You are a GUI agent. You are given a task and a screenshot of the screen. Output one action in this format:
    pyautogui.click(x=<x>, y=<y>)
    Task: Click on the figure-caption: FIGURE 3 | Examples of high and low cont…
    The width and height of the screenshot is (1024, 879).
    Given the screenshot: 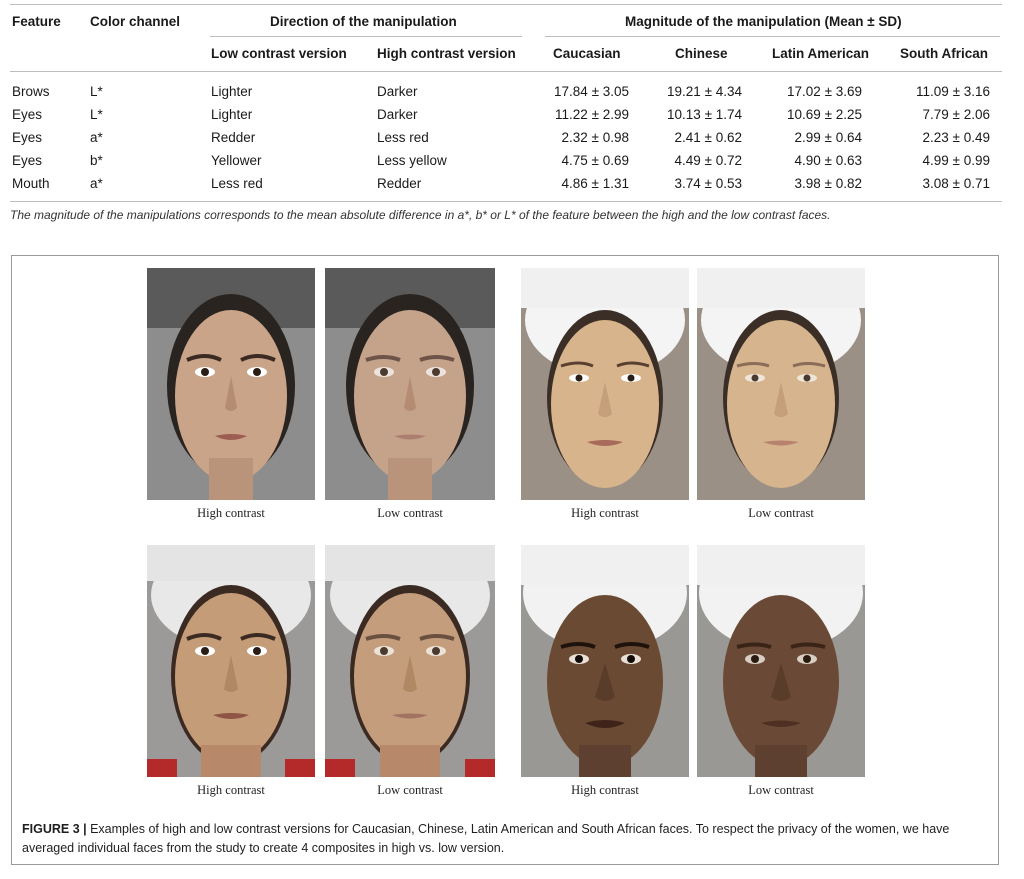 What is the action you would take?
    pyautogui.click(x=507, y=839)
    